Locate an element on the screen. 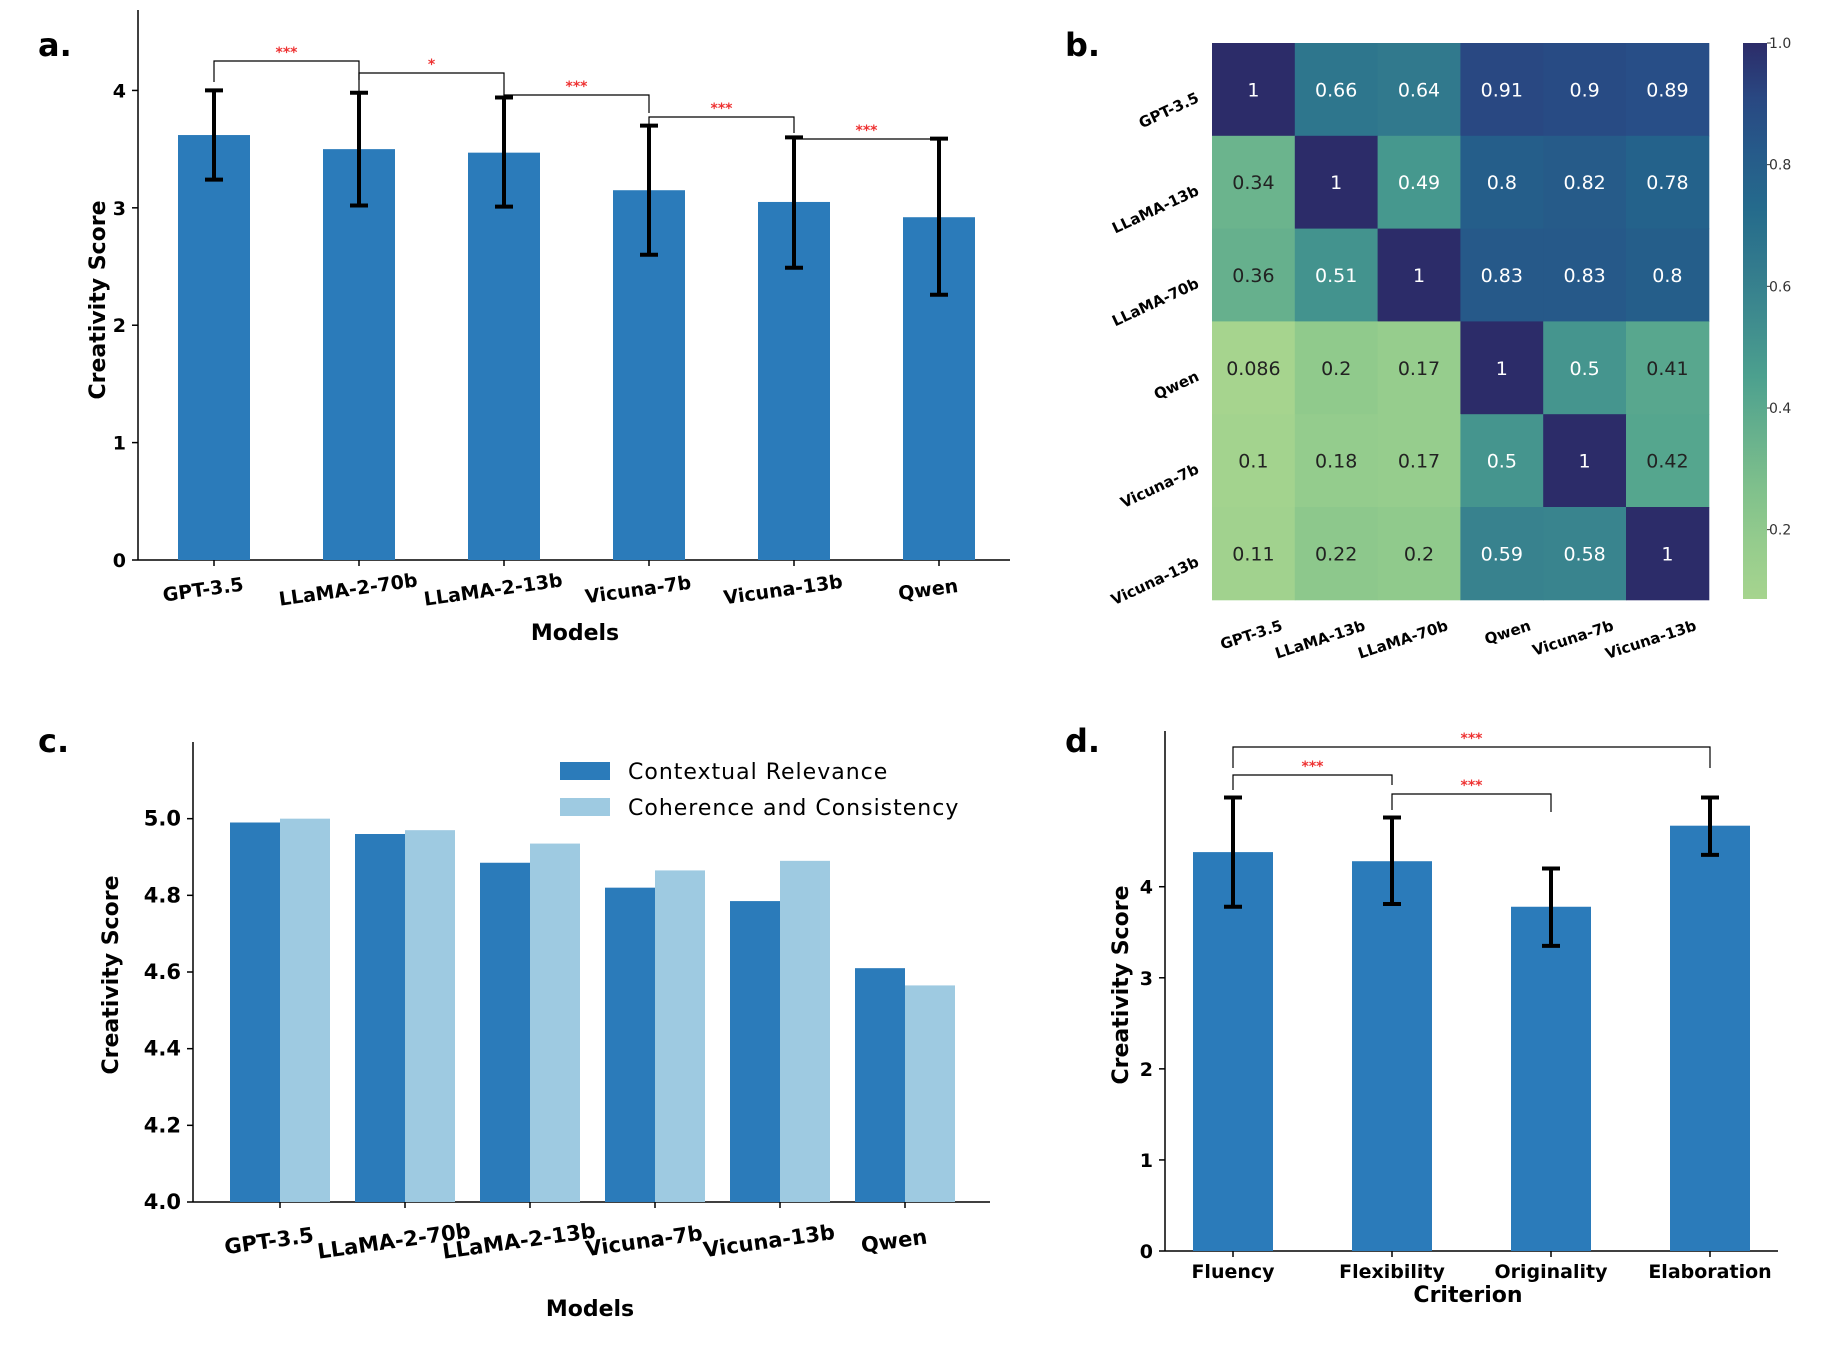  panel-label: a. is located at coordinates (55, 45).